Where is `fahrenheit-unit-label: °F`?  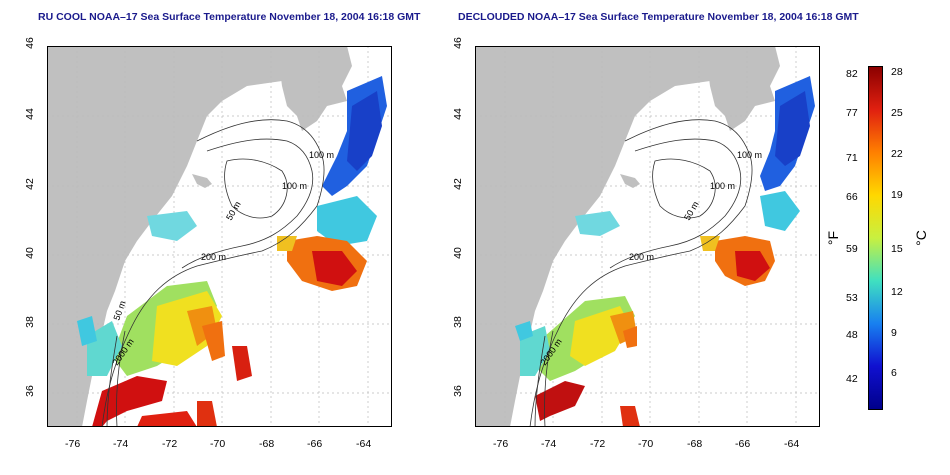
fahrenheit-unit-label: °F is located at coordinates (833, 238).